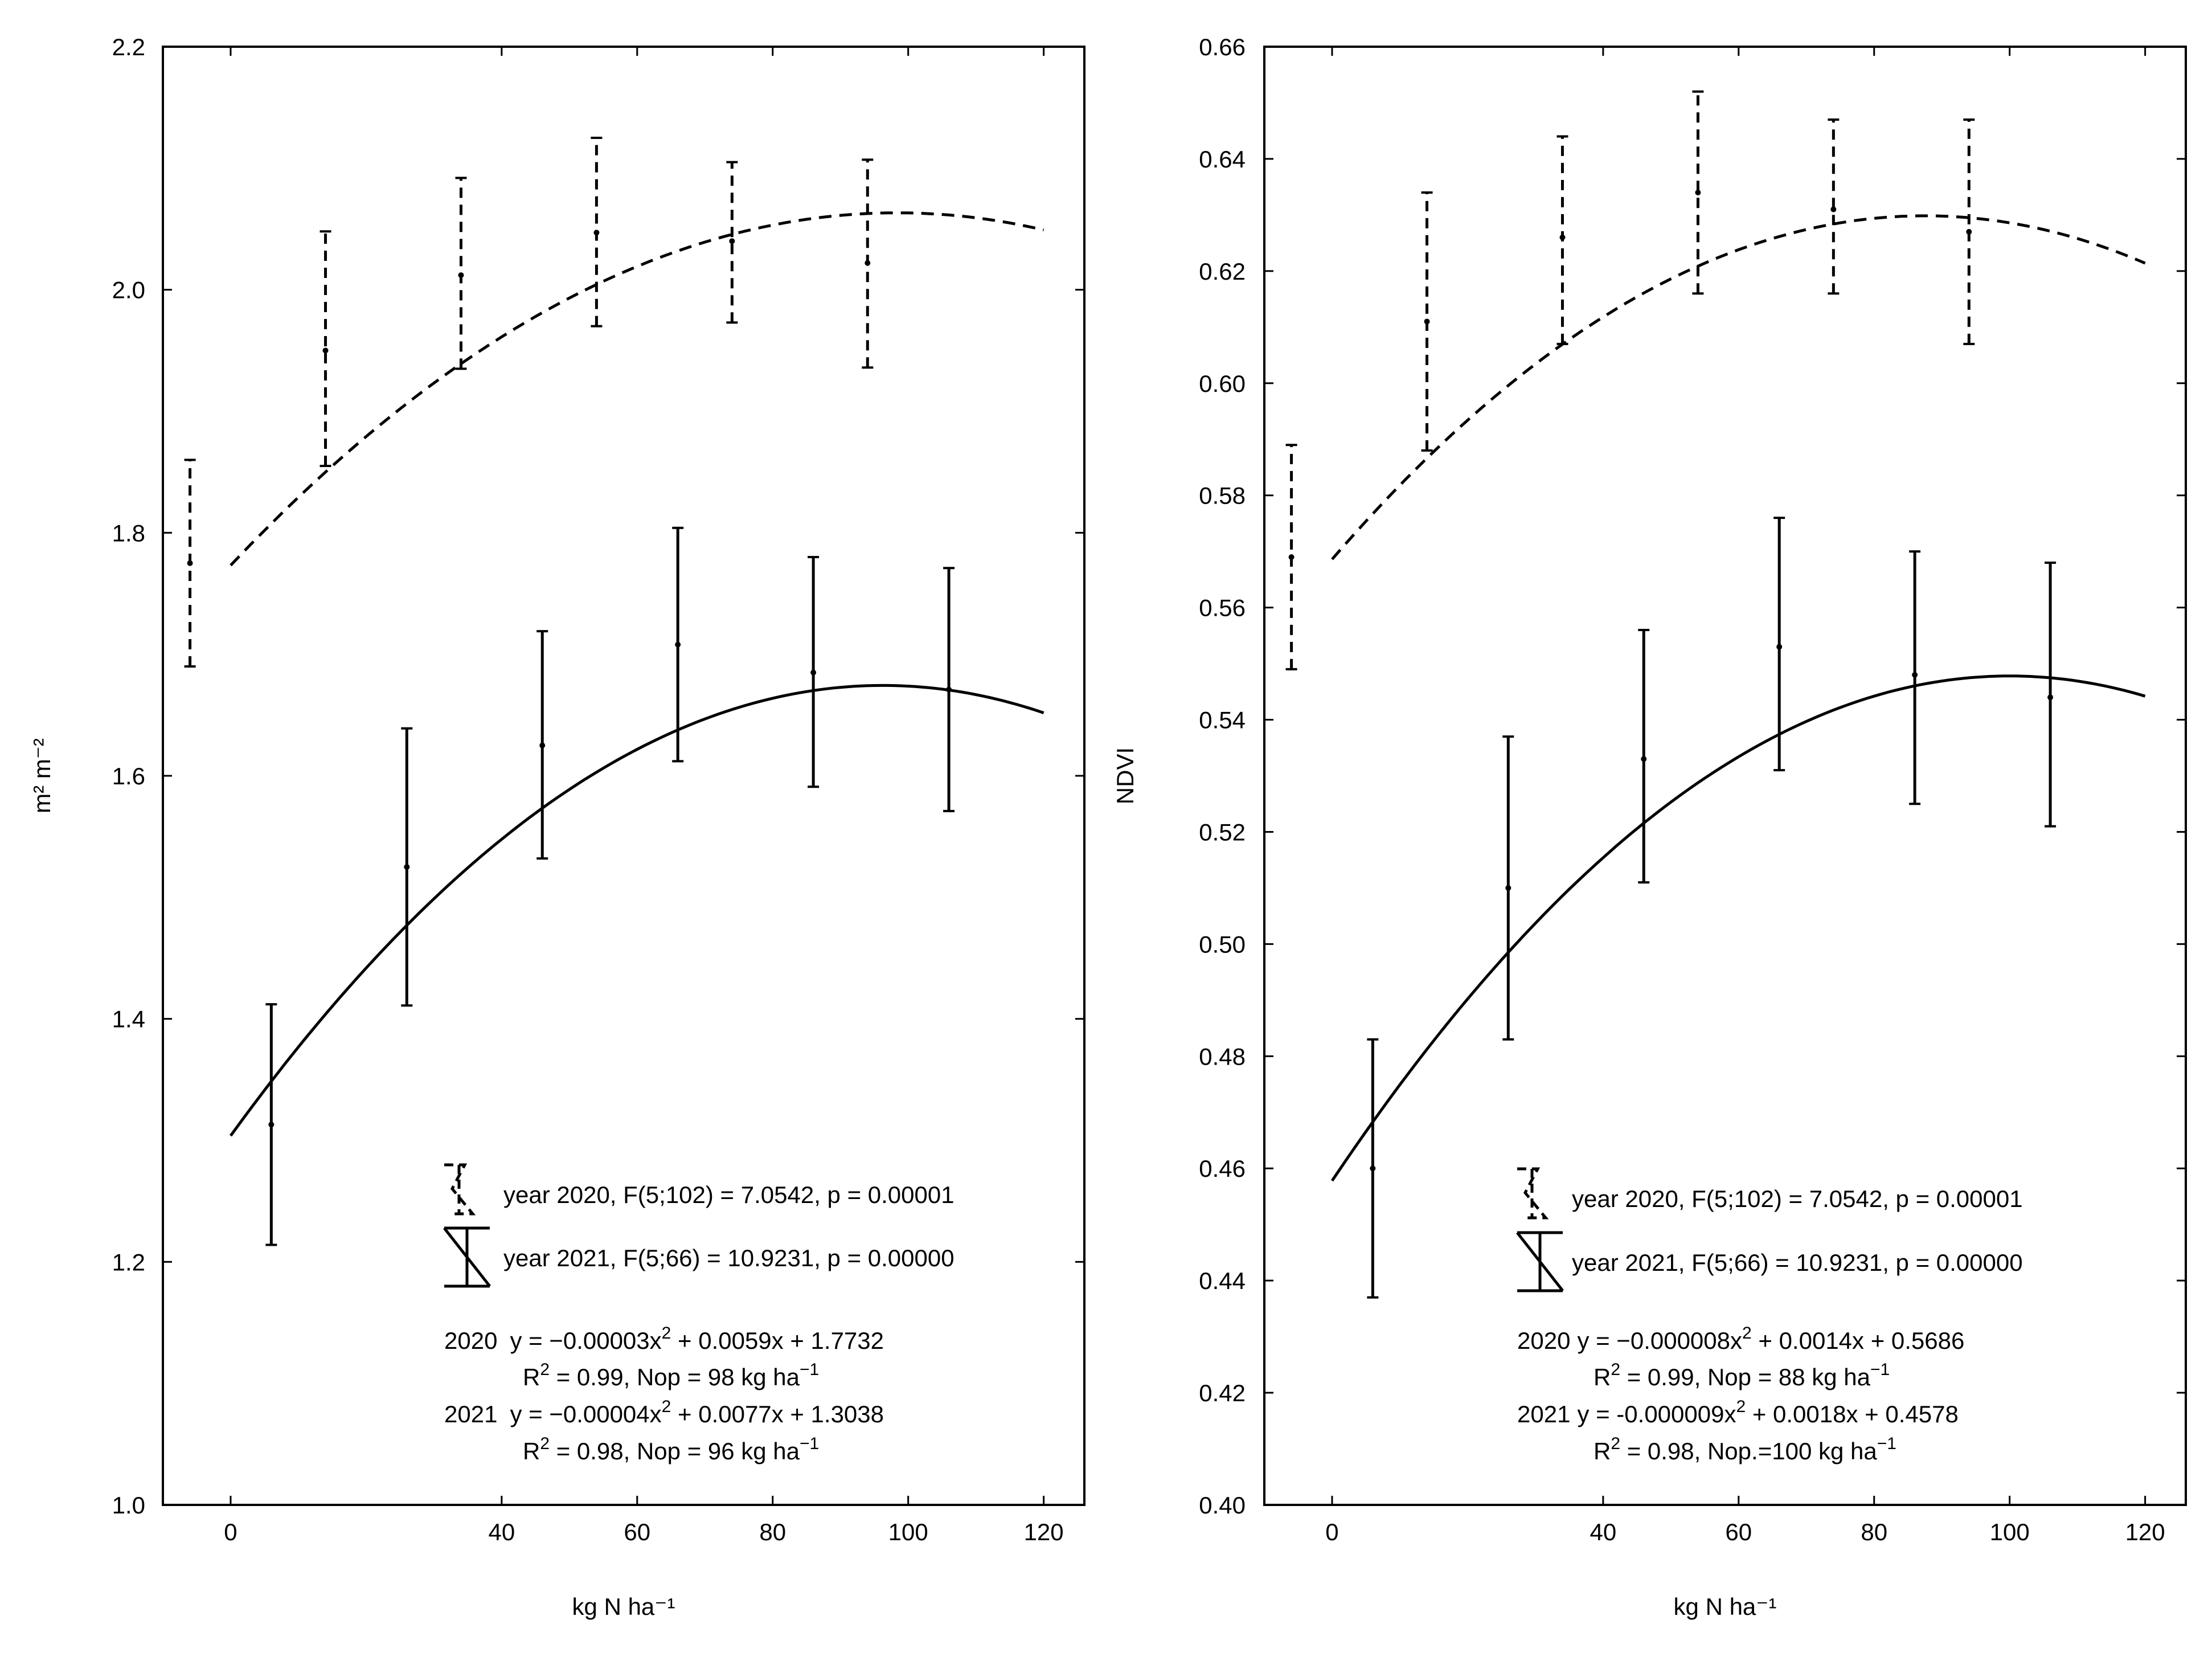 The width and height of the screenshot is (2212, 1653). Describe the element at coordinates (585, 1414) in the screenshot. I see `equation-lhs: y = −0.00004x` at that location.